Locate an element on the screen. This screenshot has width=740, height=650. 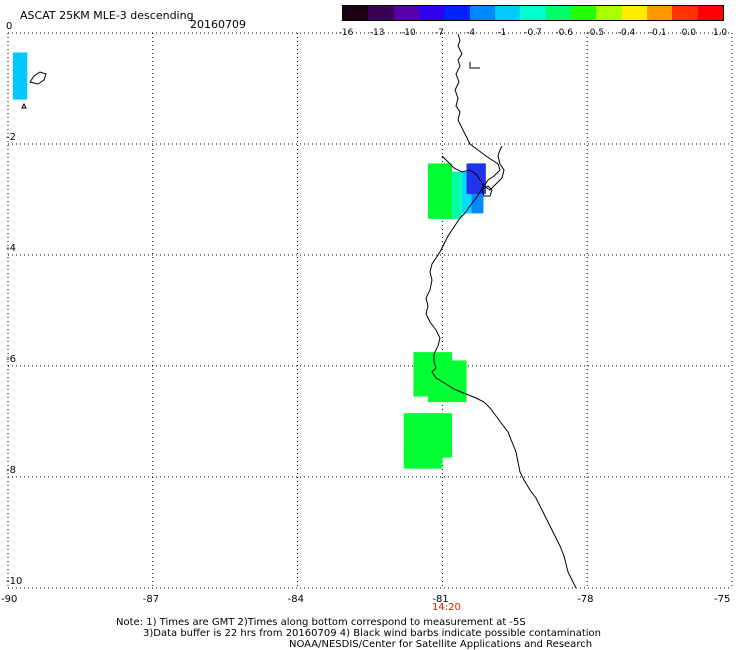
colorbar-label: -1 is located at coordinates (502, 33).